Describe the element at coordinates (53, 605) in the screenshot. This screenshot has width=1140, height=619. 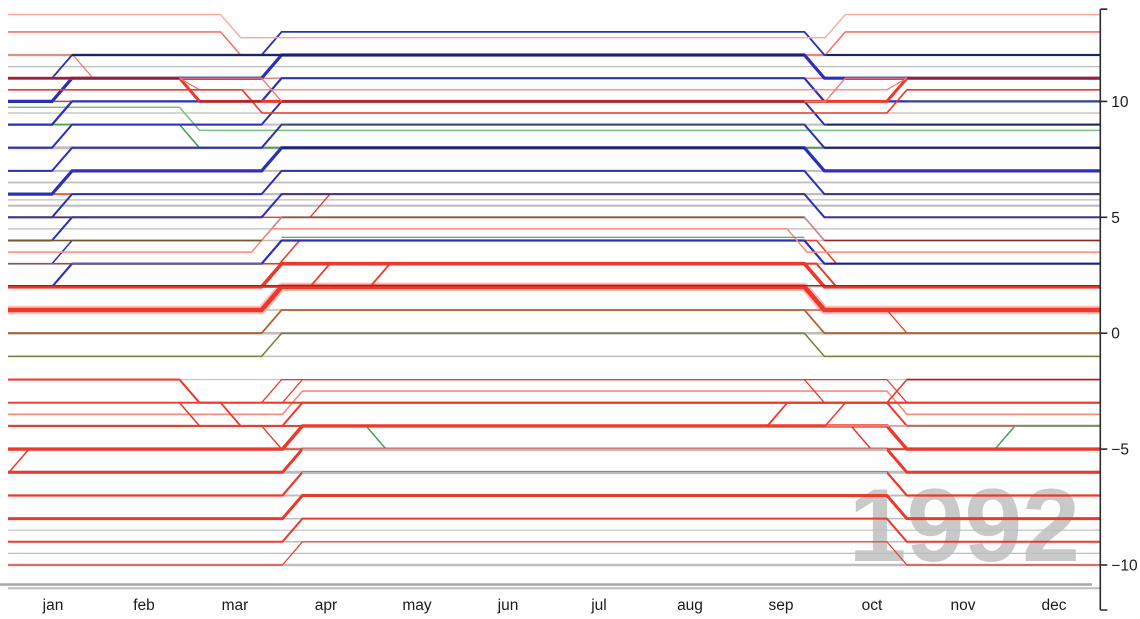
I see `svg-text: jan` at that location.